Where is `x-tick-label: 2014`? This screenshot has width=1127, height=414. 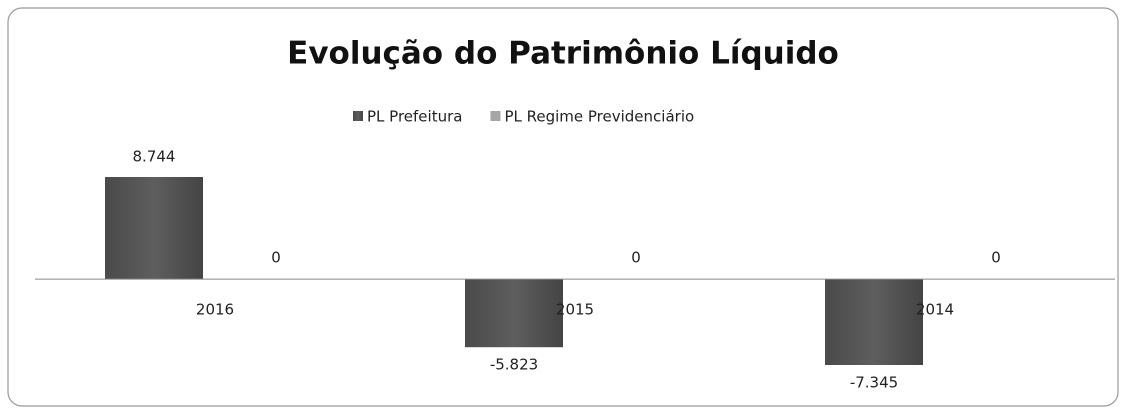 x-tick-label: 2014 is located at coordinates (935, 310).